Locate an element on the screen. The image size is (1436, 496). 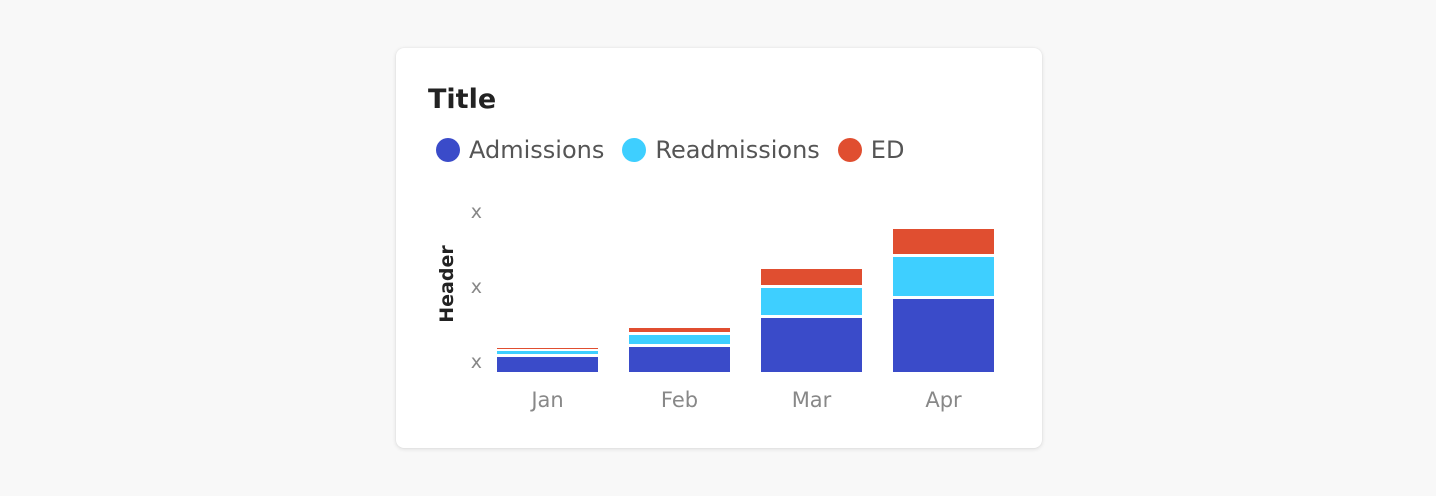
chart-legend: Admissions Readmissions ED is located at coordinates (670, 150).